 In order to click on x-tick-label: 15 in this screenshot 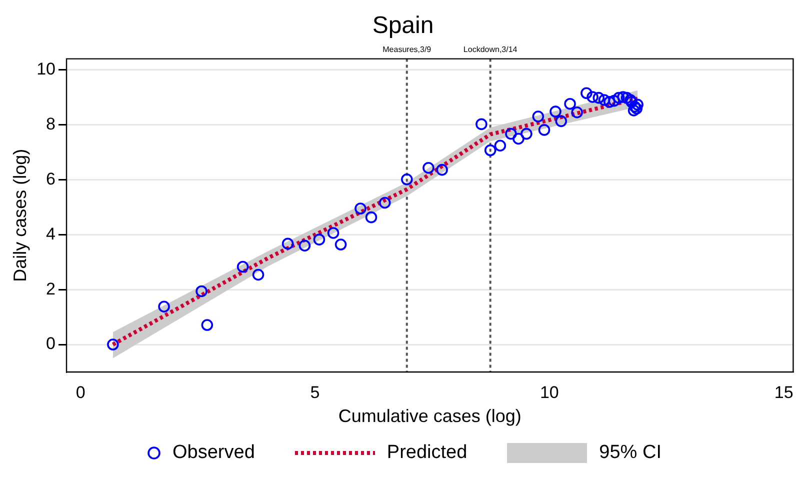, I will do `click(784, 392)`.